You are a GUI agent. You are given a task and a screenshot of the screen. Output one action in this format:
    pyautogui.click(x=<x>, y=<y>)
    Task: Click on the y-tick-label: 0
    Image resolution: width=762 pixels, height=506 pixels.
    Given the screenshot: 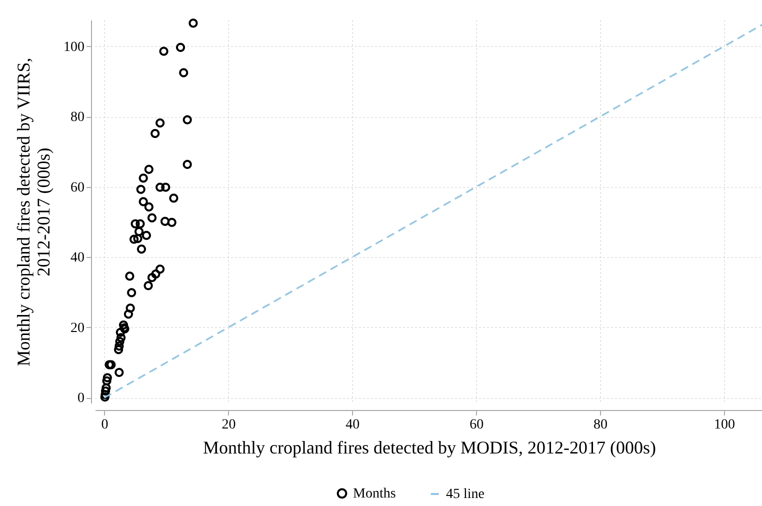 What is the action you would take?
    pyautogui.click(x=81, y=398)
    